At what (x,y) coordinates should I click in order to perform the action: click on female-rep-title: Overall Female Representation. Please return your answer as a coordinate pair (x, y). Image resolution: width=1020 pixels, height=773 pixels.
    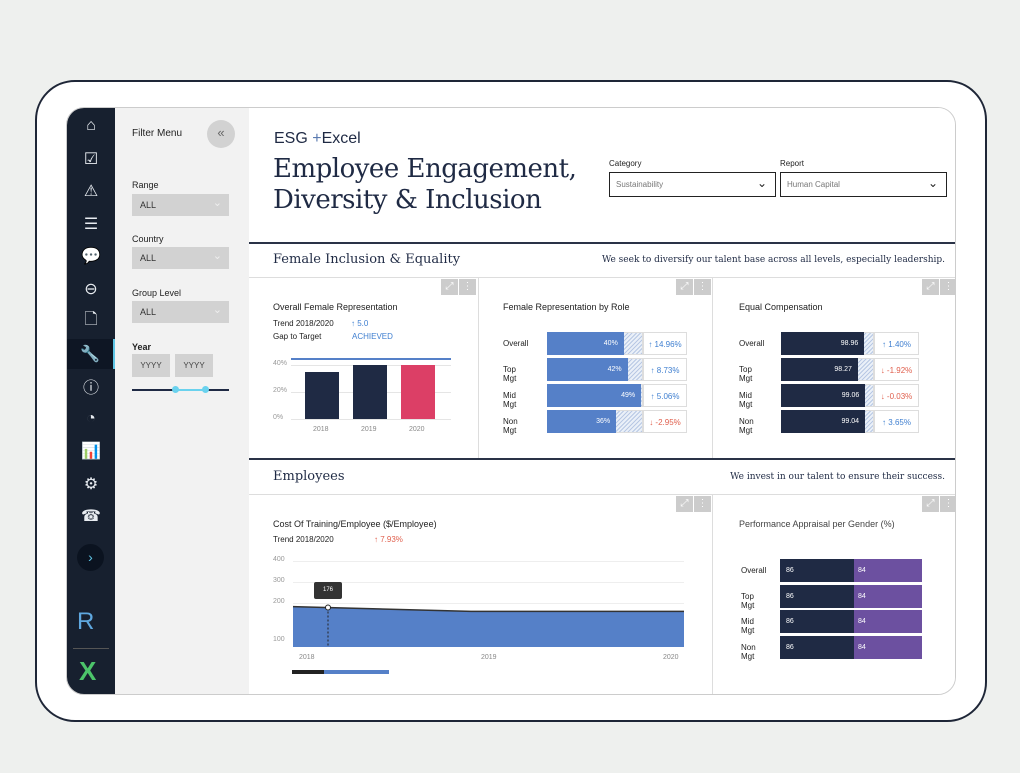
    Looking at the image, I should click on (335, 307).